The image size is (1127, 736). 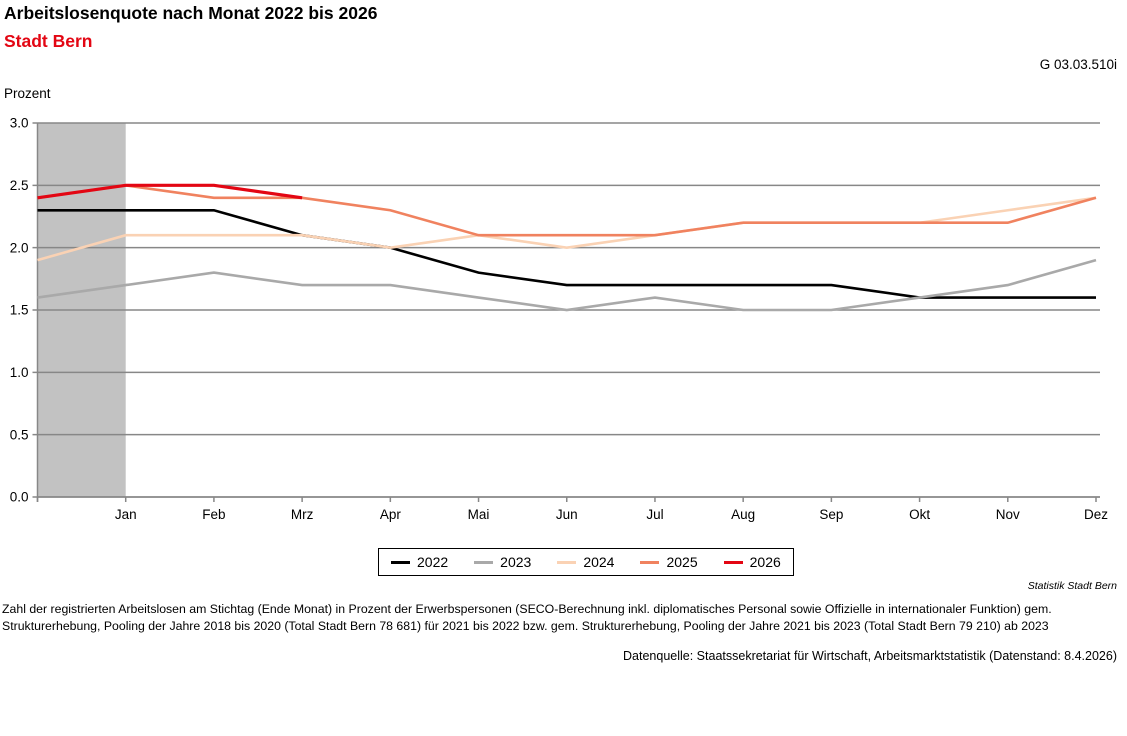 I want to click on x-tick-label: Mrz, so click(x=302, y=514).